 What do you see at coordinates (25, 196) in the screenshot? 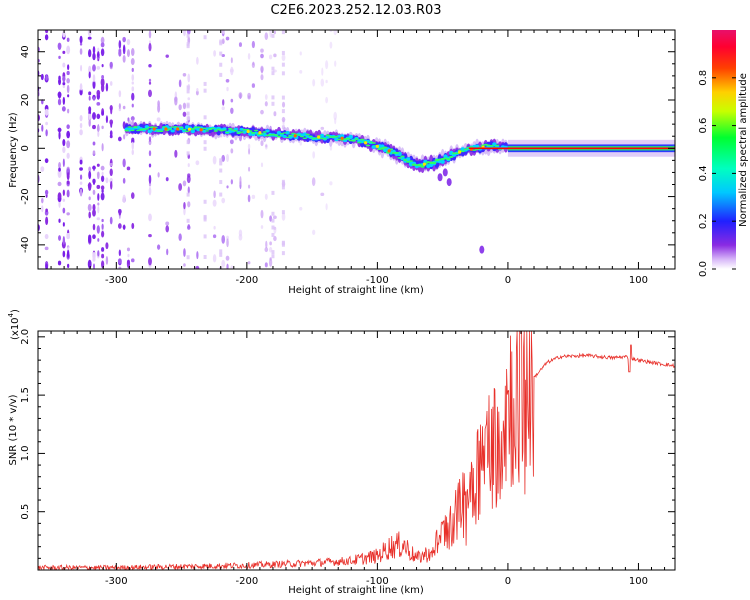
I see `top-y-tick-label: -20` at bounding box center [25, 196].